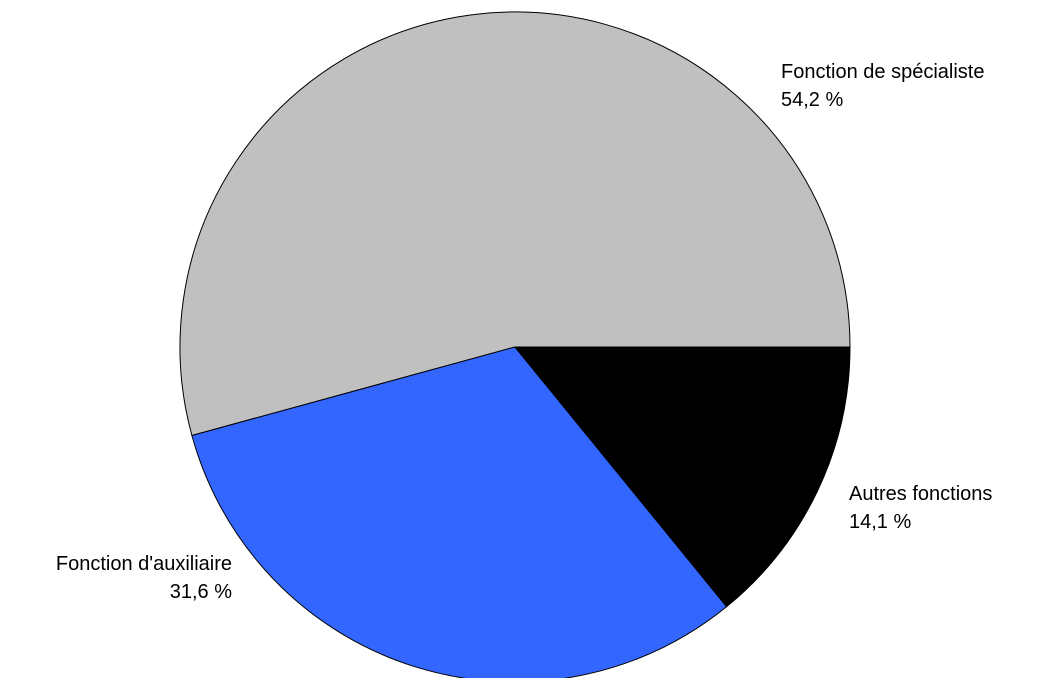  I want to click on label-autres-name: Autres fonctions, so click(920, 494).